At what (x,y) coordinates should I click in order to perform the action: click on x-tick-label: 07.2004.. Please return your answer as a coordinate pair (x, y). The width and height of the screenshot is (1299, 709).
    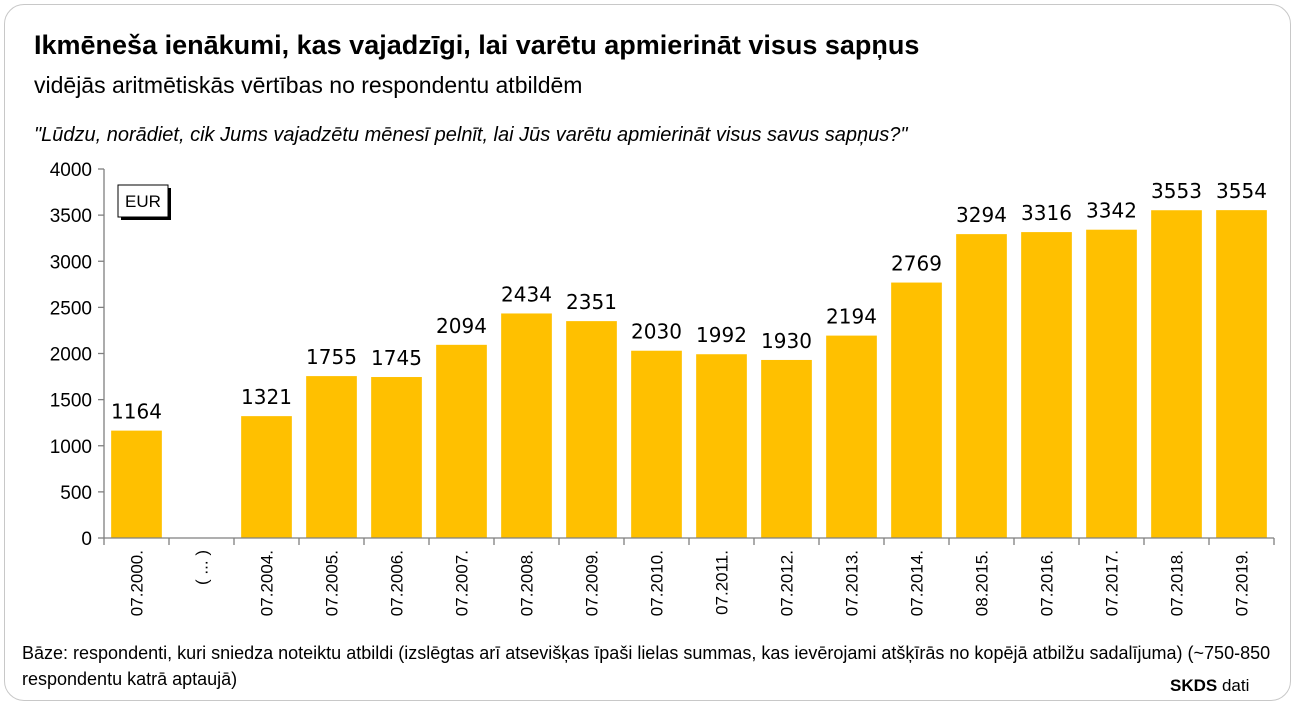
    Looking at the image, I should click on (267, 583).